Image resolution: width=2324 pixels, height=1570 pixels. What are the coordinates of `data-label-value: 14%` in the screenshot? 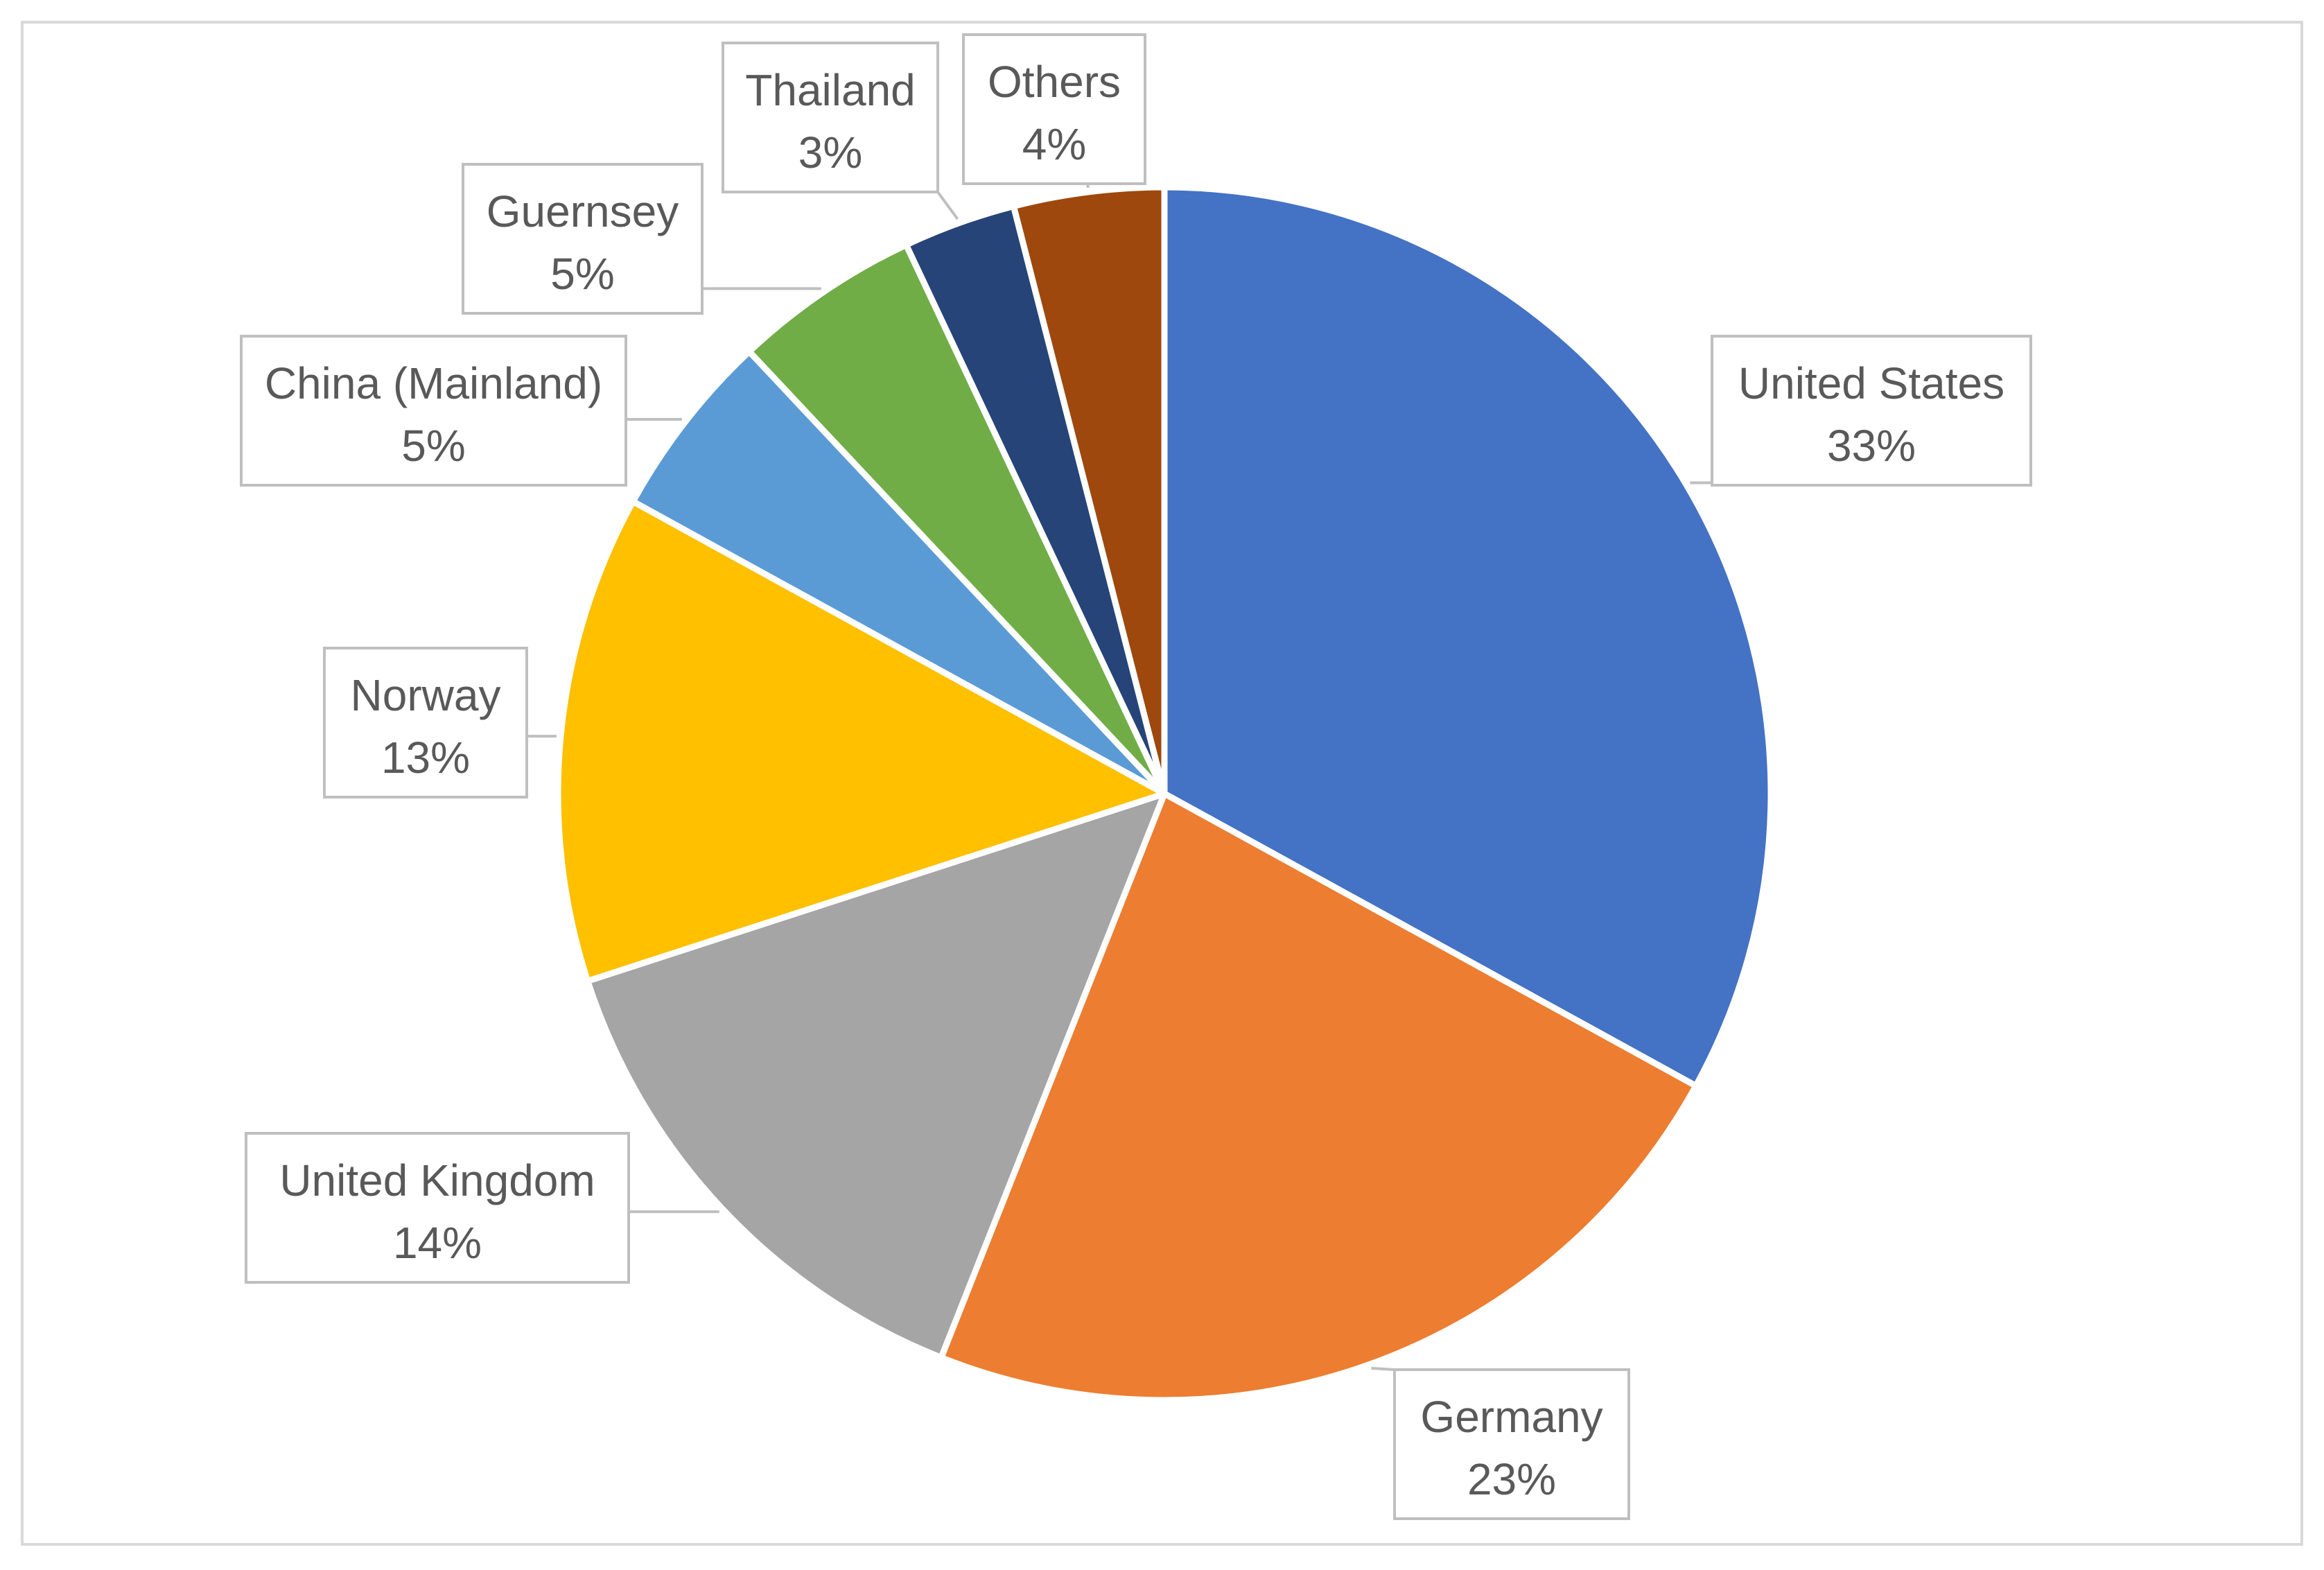 It's located at (437, 1243).